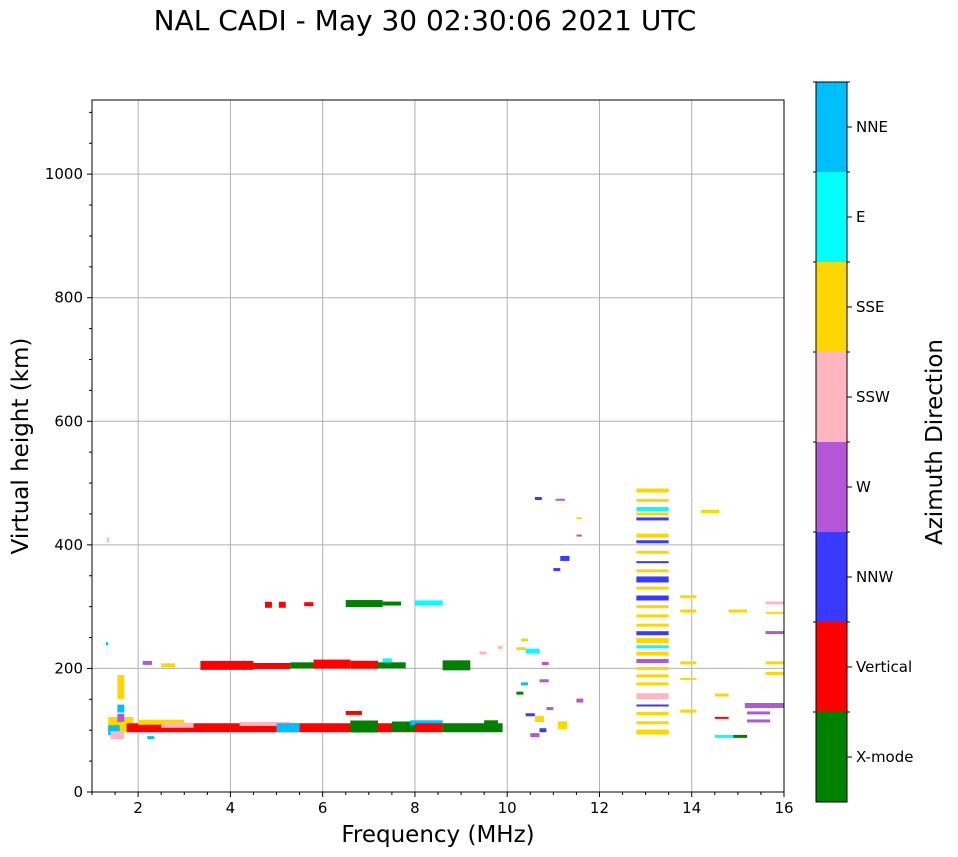 Image resolution: width=958 pixels, height=857 pixels. I want to click on y-axis-label: Virtual height (km), so click(21, 446).